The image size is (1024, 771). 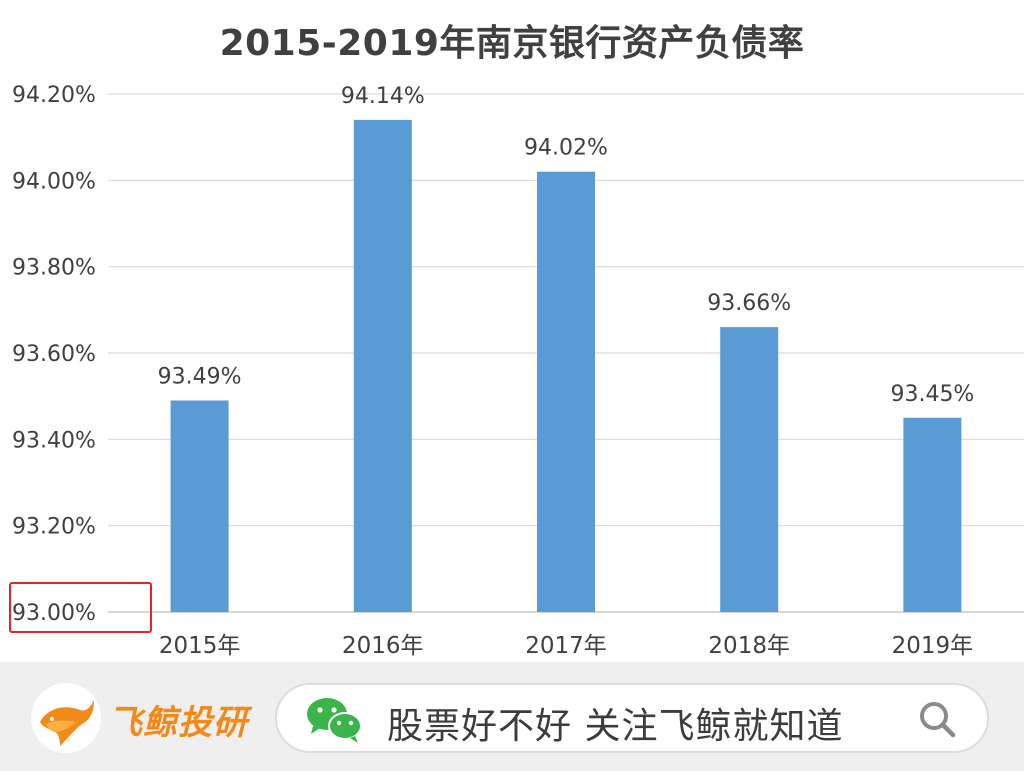 What do you see at coordinates (749, 646) in the screenshot?
I see `x-tick-label: 2018年` at bounding box center [749, 646].